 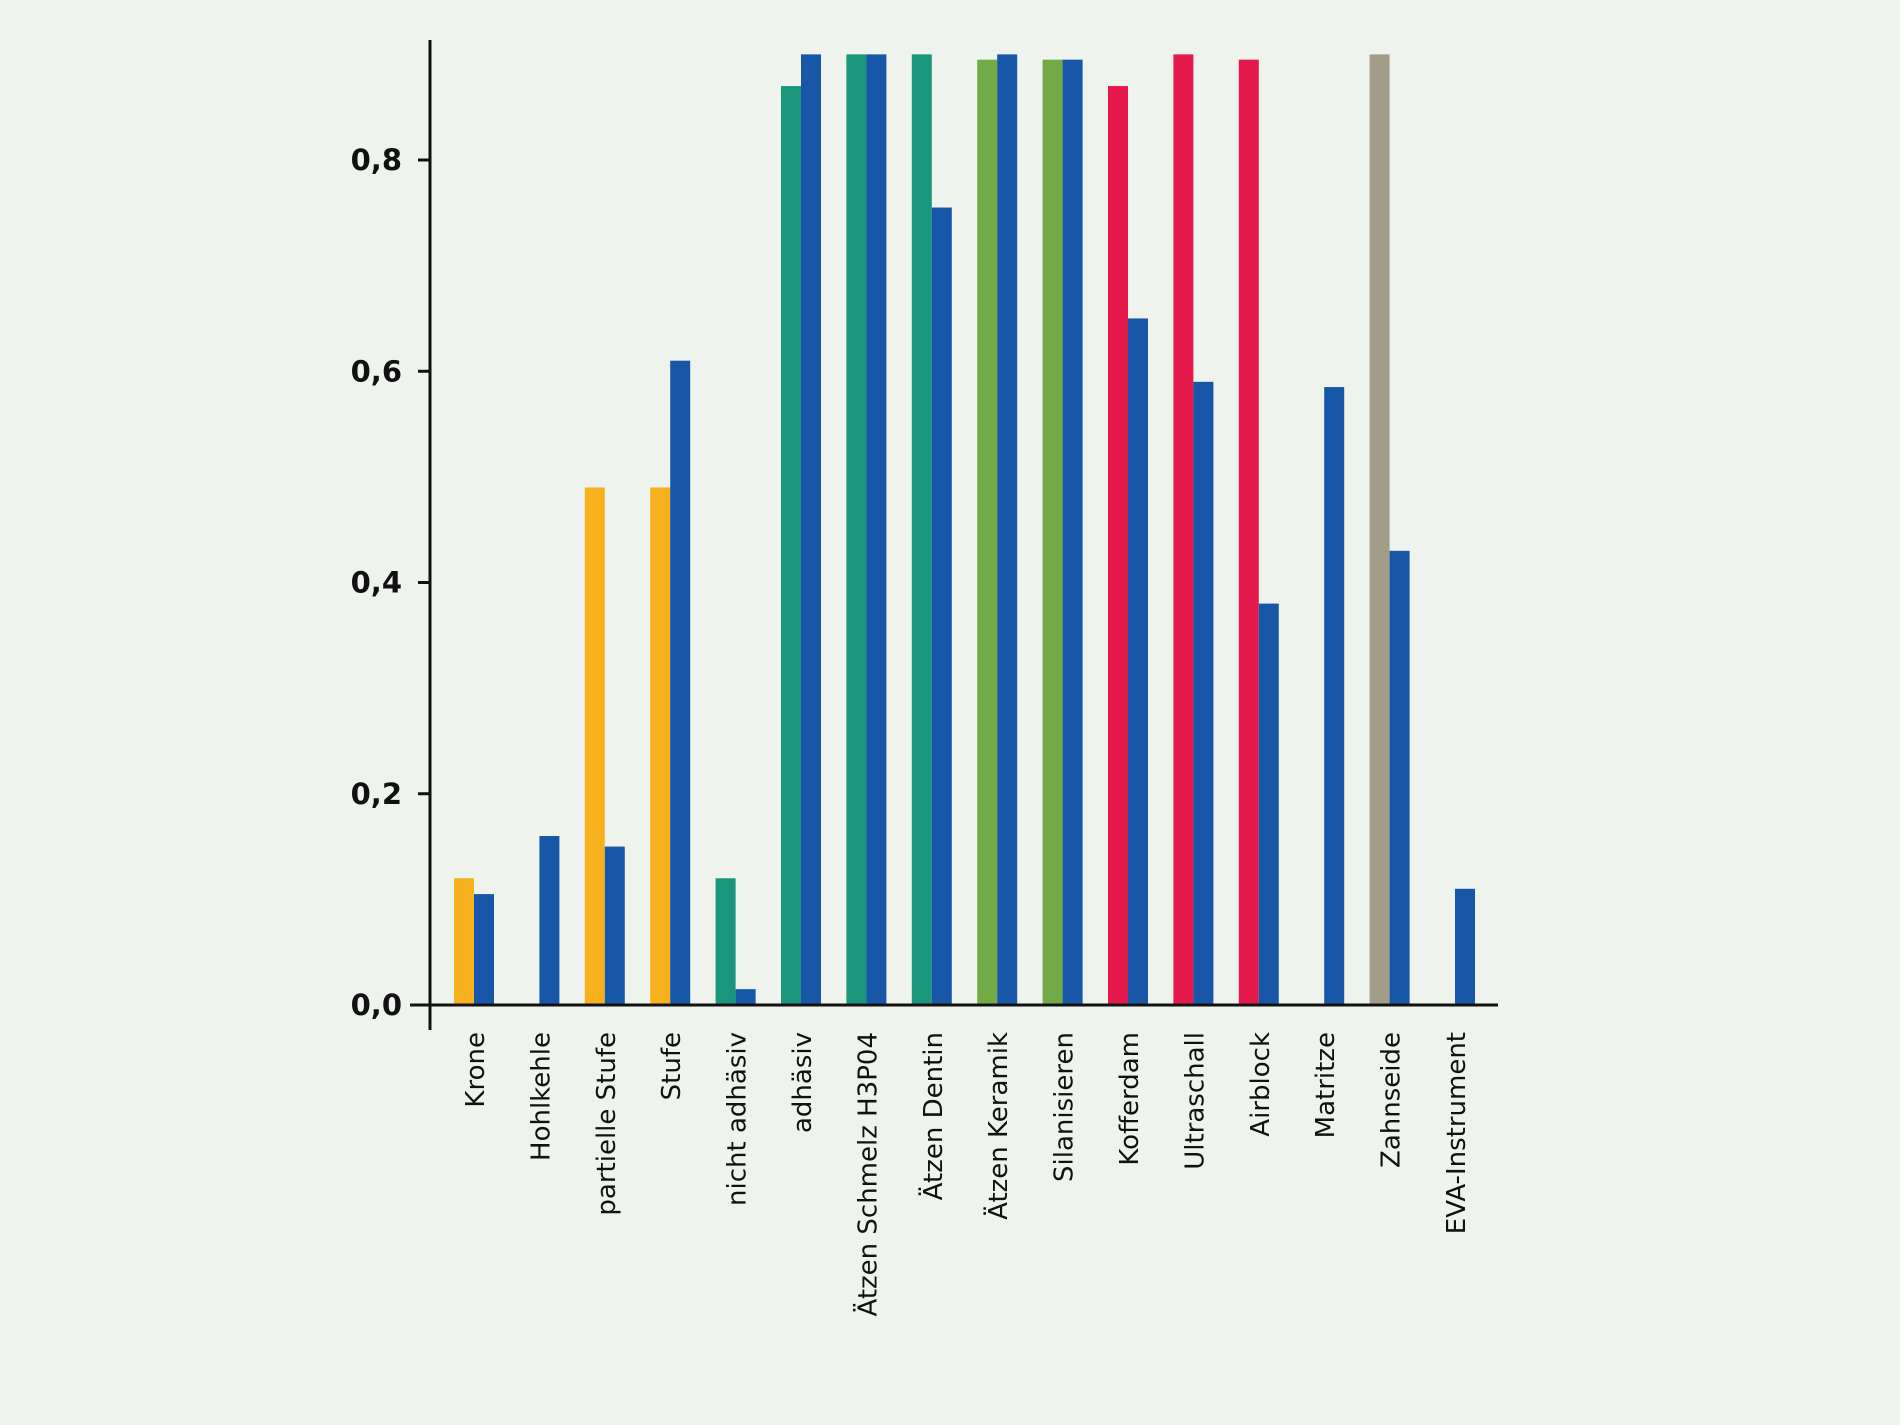 I want to click on y-tick-label-4: 0,8, so click(x=376, y=160).